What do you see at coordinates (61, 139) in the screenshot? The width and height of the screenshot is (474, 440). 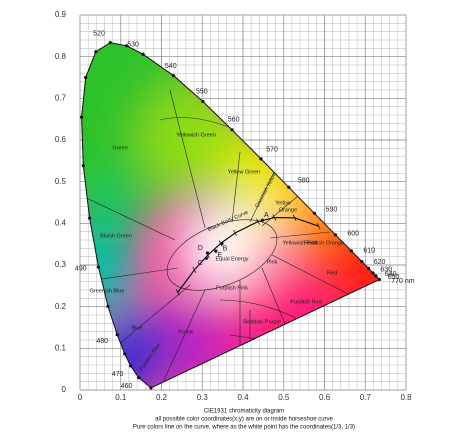 I see `y-tick-label: 0.6` at bounding box center [61, 139].